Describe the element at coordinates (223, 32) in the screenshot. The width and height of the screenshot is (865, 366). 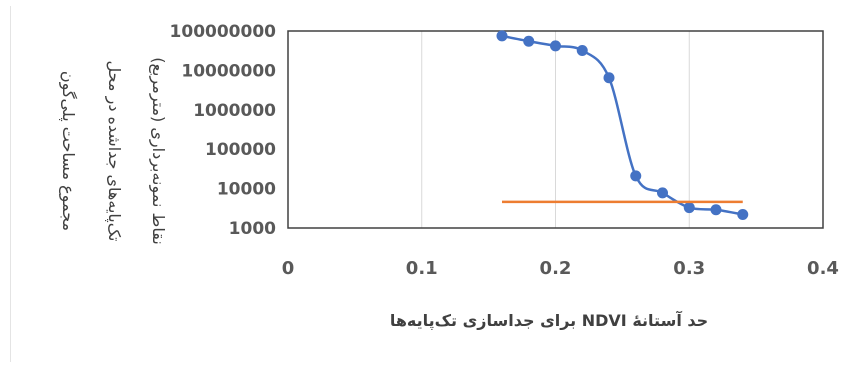
I see `y-tick-label: 100000000` at that location.